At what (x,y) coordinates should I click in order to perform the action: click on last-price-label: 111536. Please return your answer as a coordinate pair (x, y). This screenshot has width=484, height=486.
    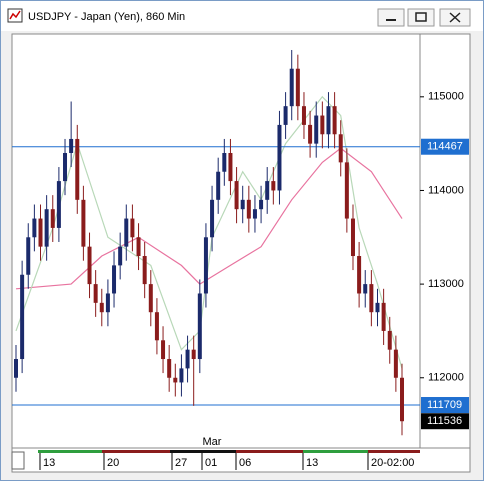
    Looking at the image, I should click on (444, 421).